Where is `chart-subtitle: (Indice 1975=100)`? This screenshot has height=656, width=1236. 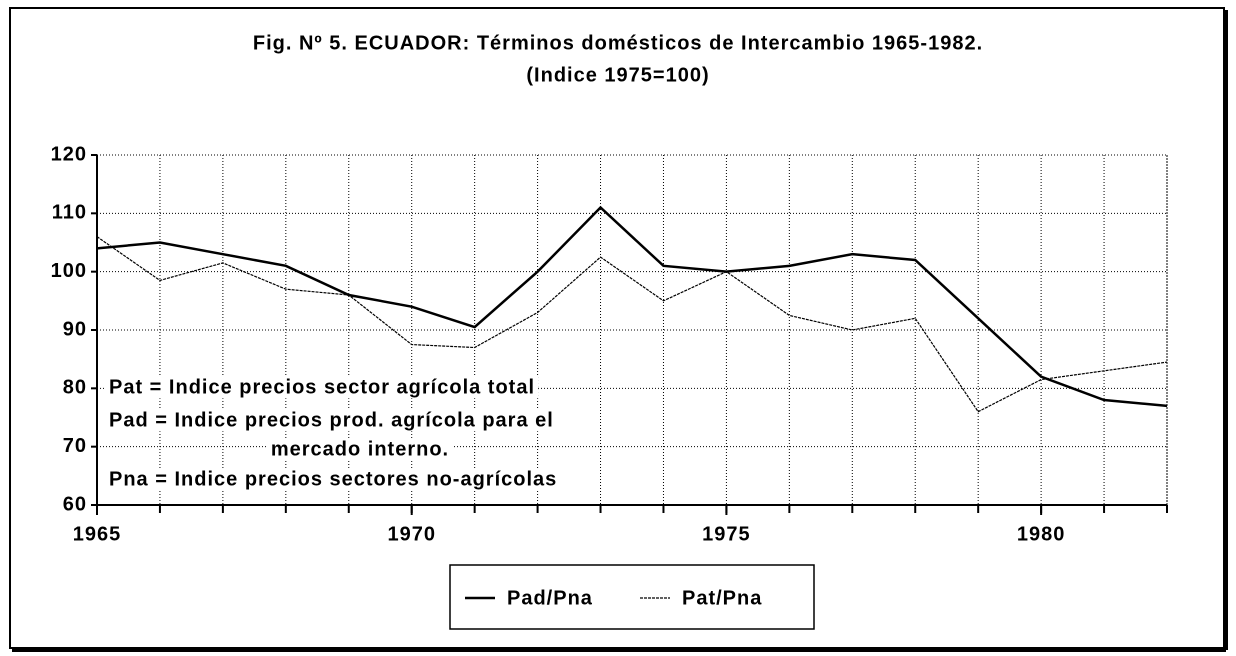 chart-subtitle: (Indice 1975=100) is located at coordinates (617, 75).